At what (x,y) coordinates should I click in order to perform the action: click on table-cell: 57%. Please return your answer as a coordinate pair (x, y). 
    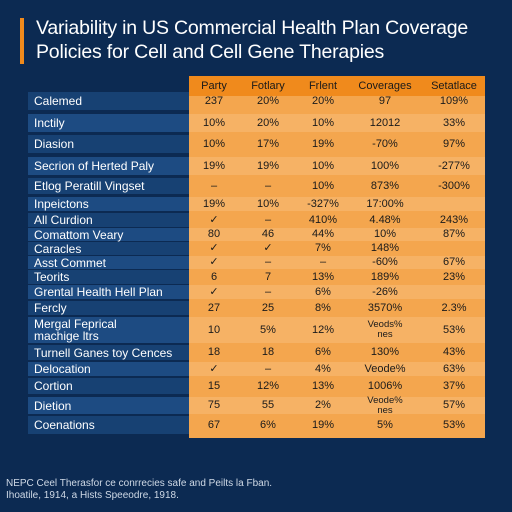
    Looking at the image, I should click on (454, 405).